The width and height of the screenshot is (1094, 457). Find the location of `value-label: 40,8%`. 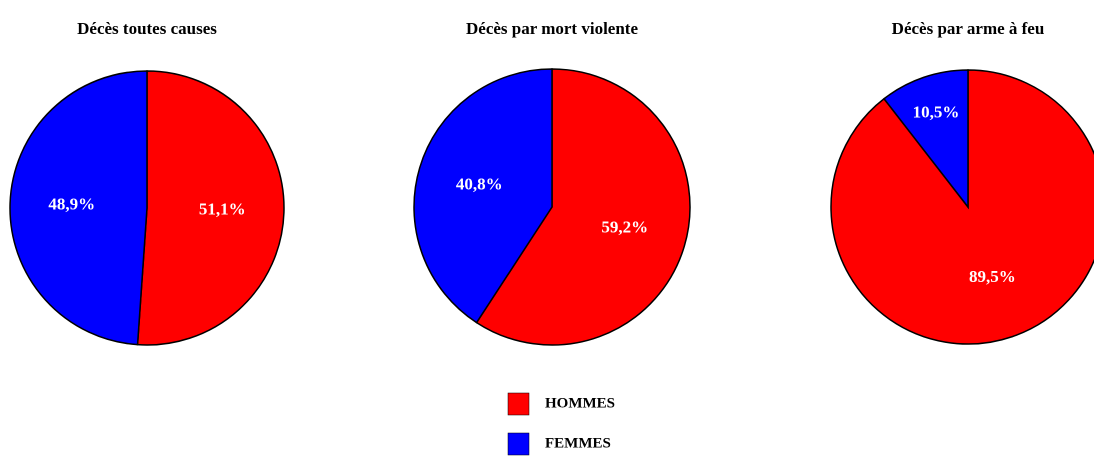

value-label: 40,8% is located at coordinates (479, 183).